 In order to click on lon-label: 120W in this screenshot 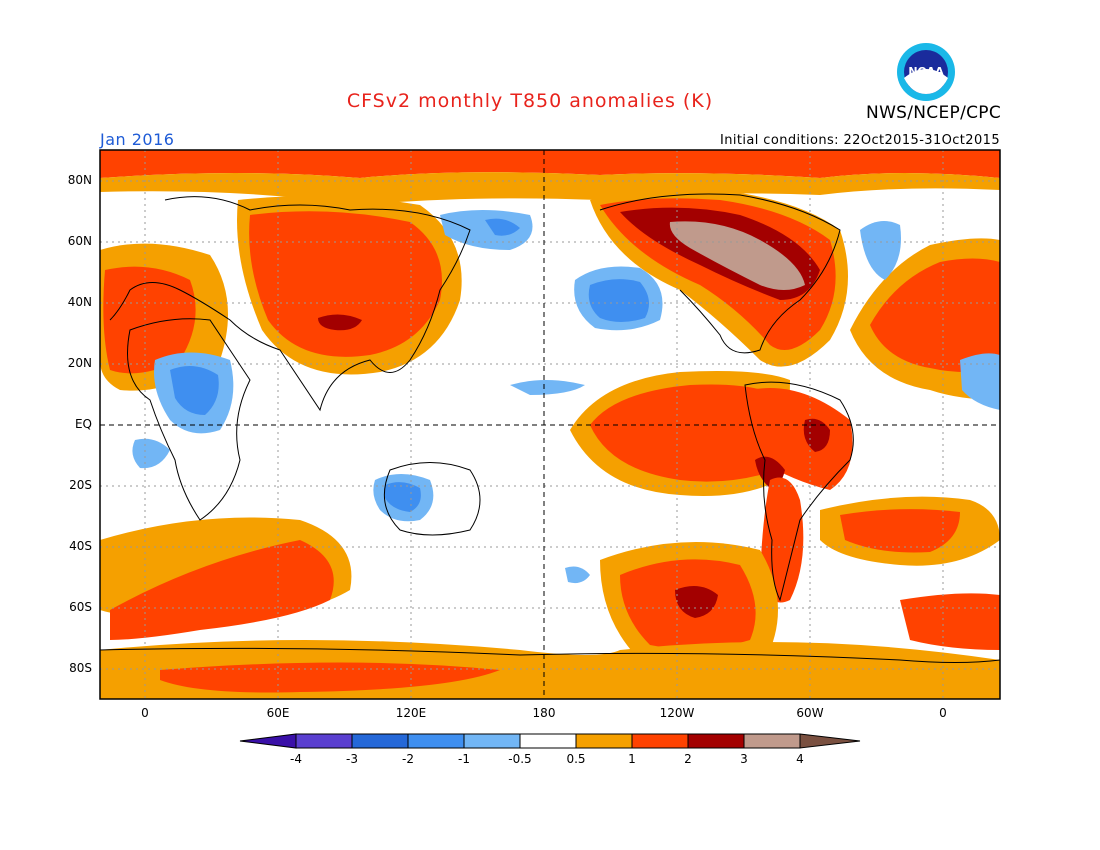, I will do `click(677, 713)`.